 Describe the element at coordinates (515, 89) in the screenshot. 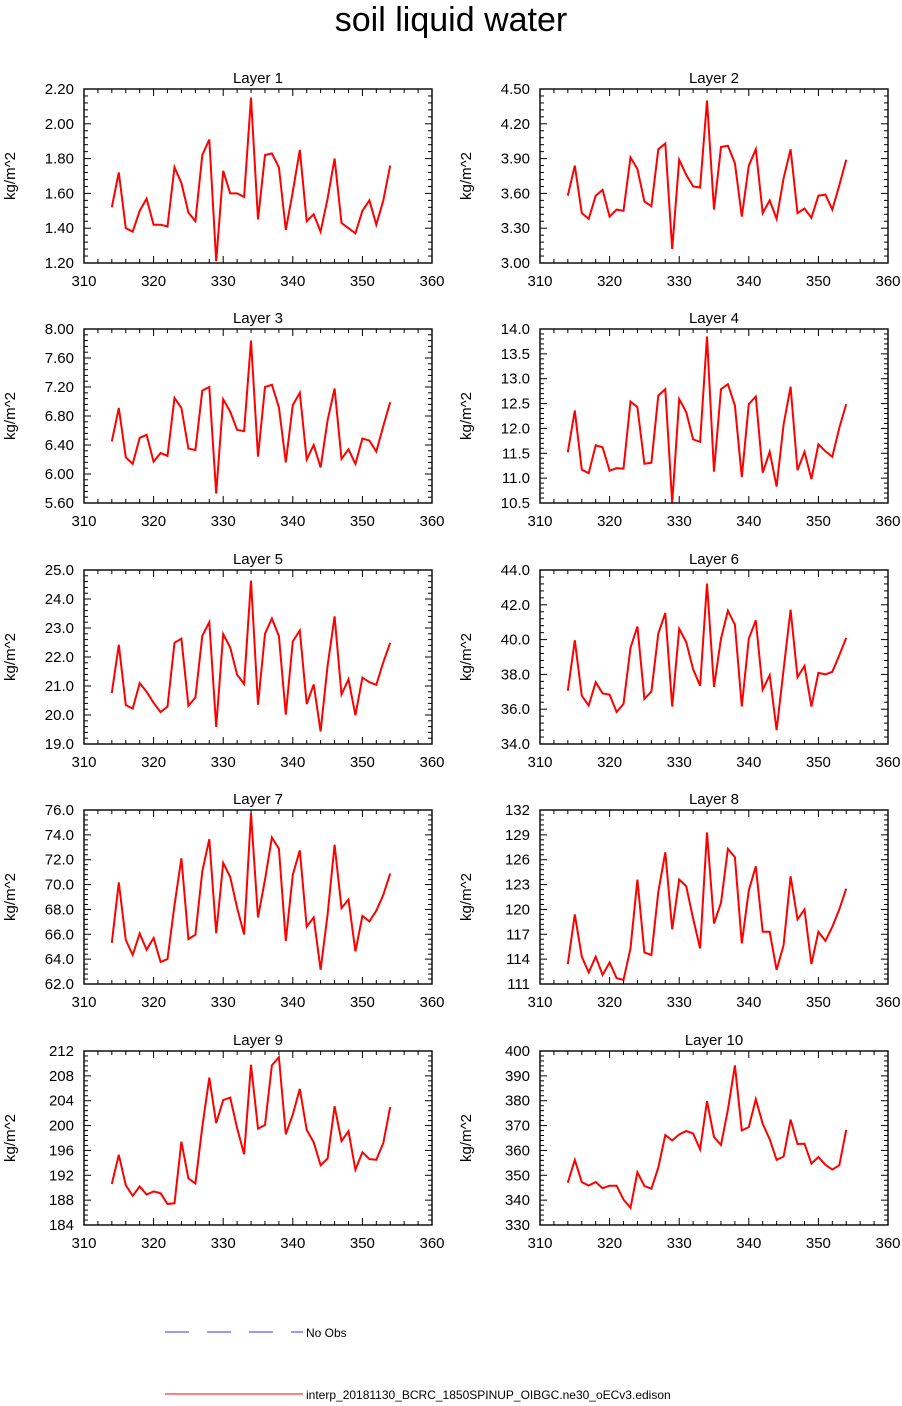

I see `y-tick-label: 4.50` at that location.